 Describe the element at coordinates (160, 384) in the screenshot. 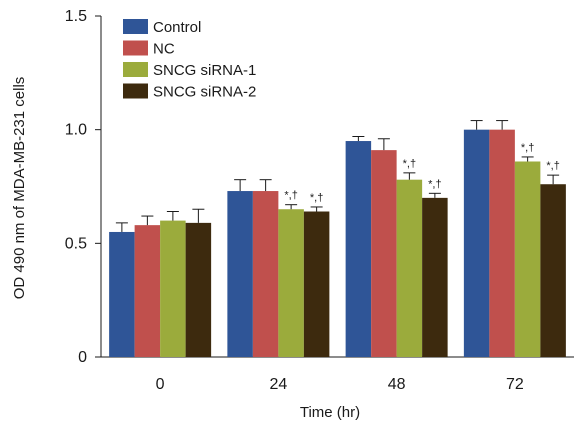

I see `x-tick-label: 0` at that location.